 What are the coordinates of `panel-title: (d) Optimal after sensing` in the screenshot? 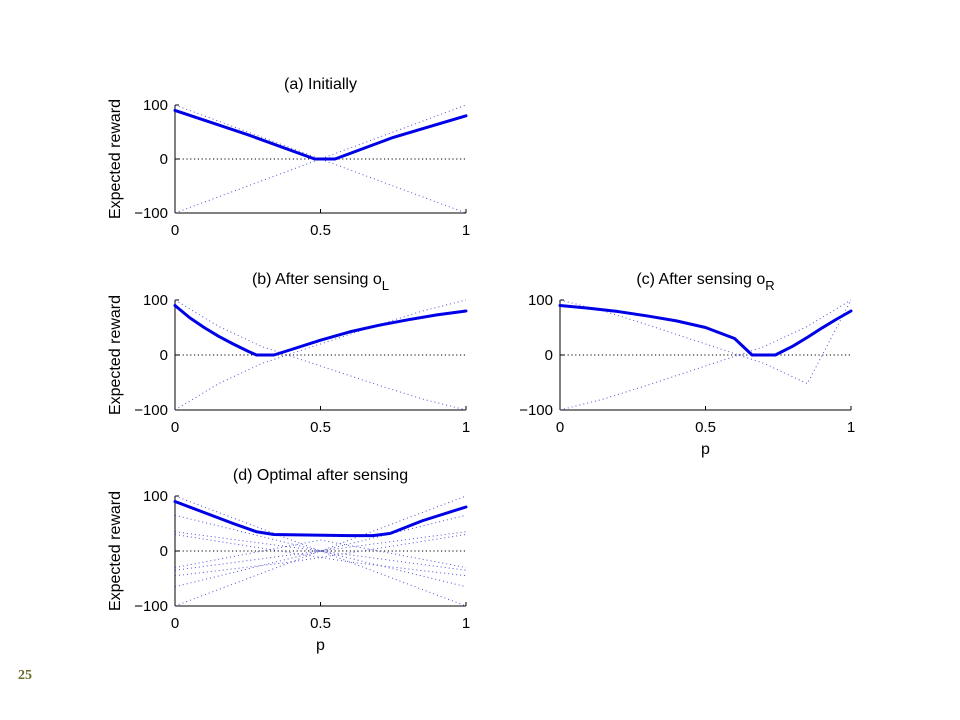 It's located at (320, 475).